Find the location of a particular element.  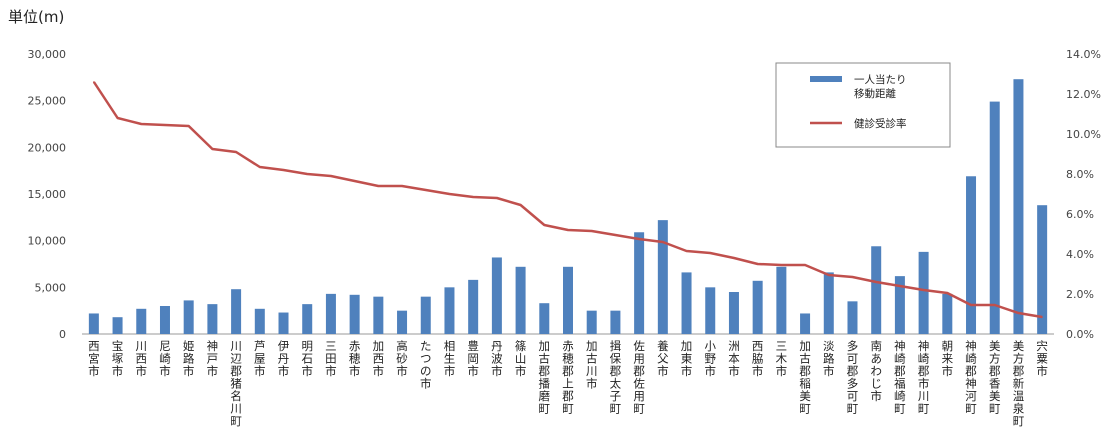

category-label: 高砂市 is located at coordinates (402, 358).